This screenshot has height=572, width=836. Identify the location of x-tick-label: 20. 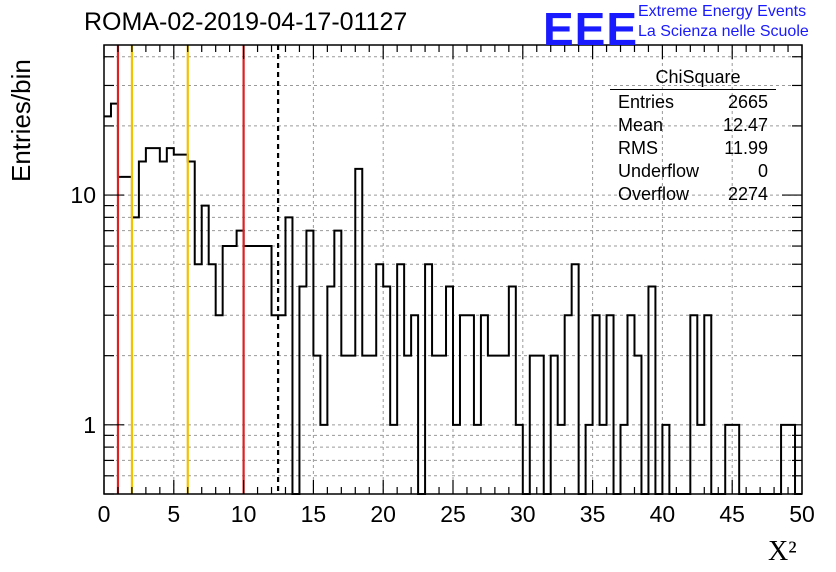
(383, 514).